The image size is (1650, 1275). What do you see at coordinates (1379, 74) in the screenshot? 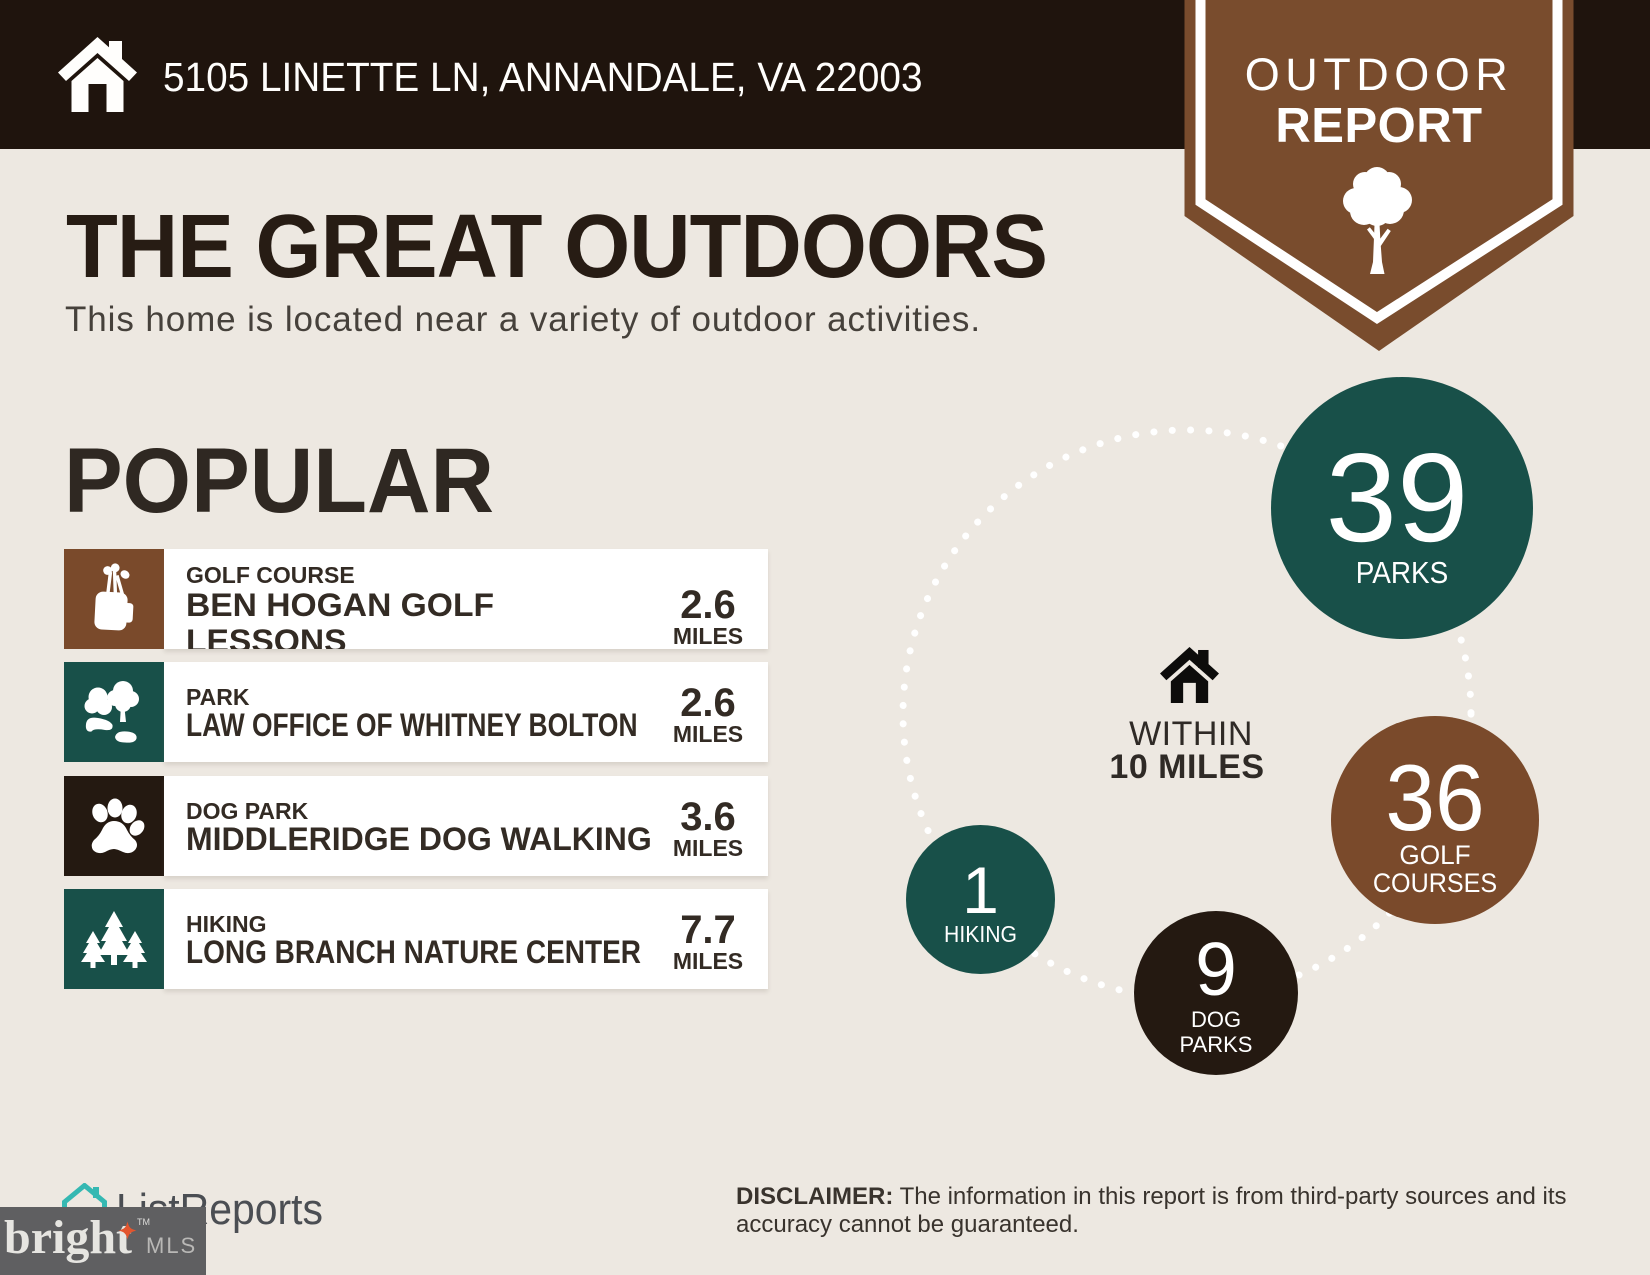
I see `svg-text: OUTDOOR` at bounding box center [1379, 74].